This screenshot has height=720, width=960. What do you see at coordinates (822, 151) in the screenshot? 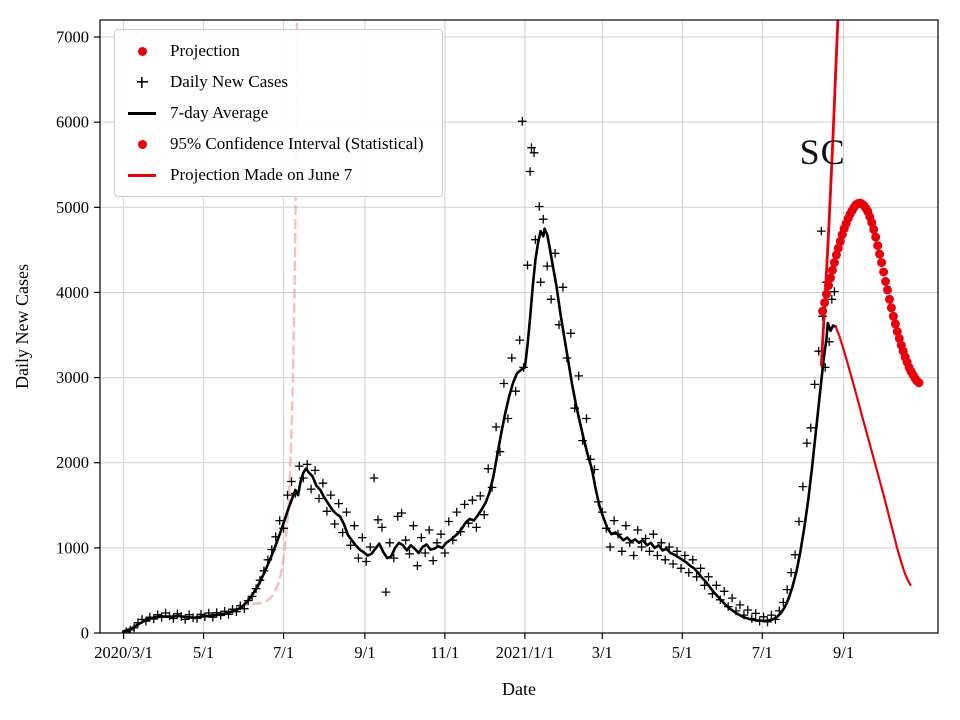
I see `state-label-annotation: SC` at bounding box center [822, 151].